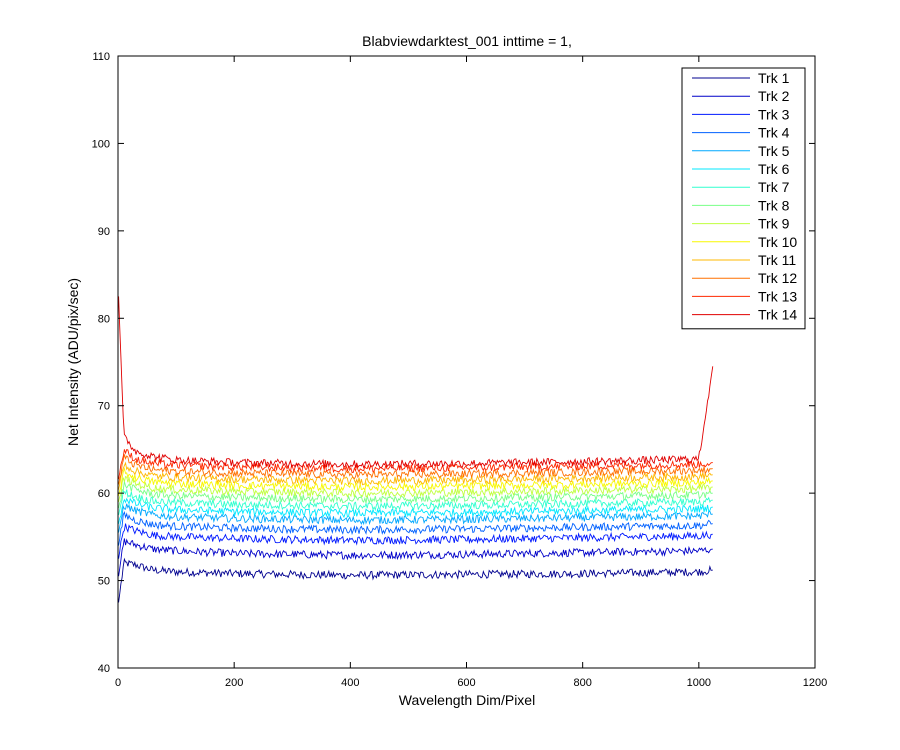  What do you see at coordinates (104, 669) in the screenshot?
I see `y-tick-label: 40` at bounding box center [104, 669].